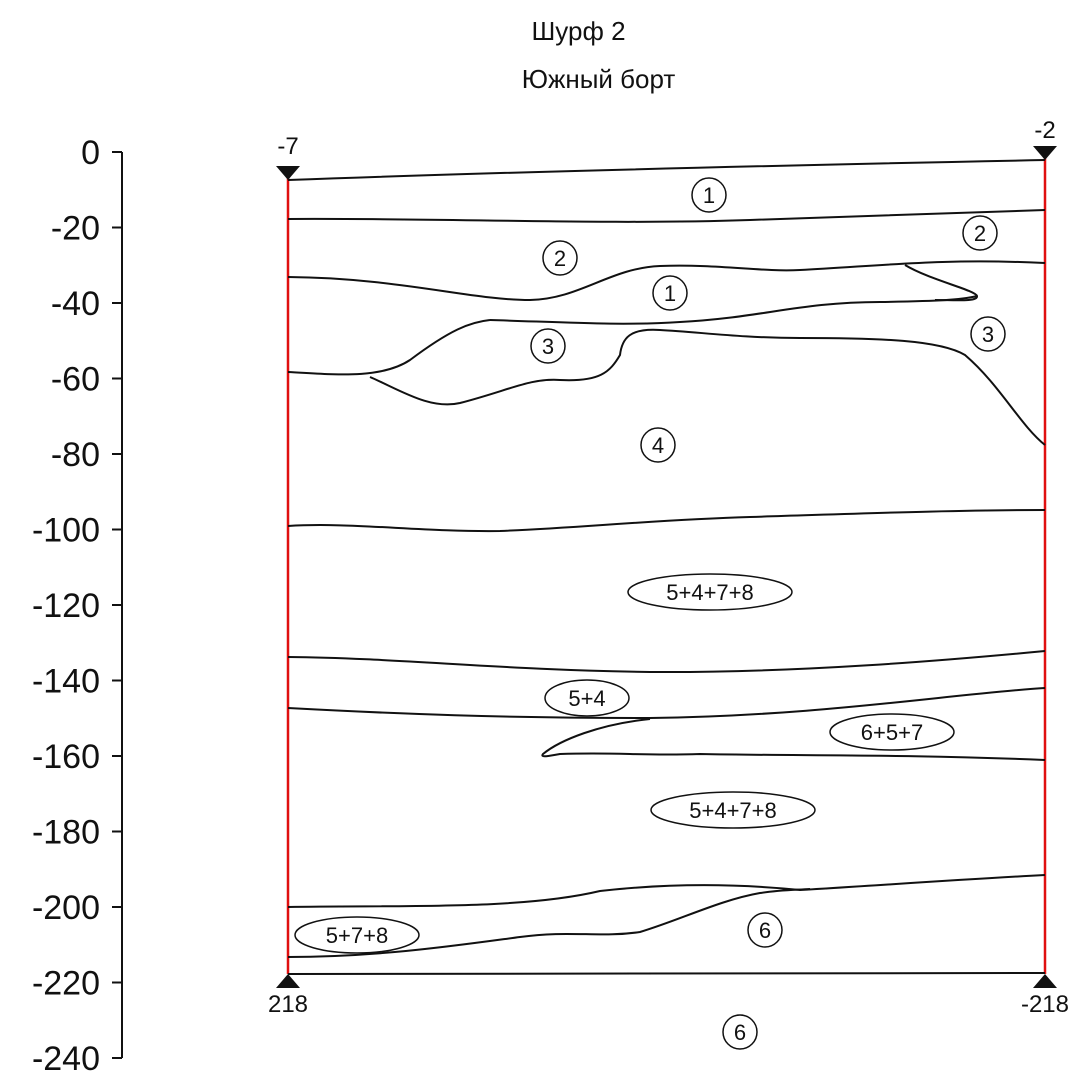  I want to click on layer-label-text: 4, so click(658, 445).